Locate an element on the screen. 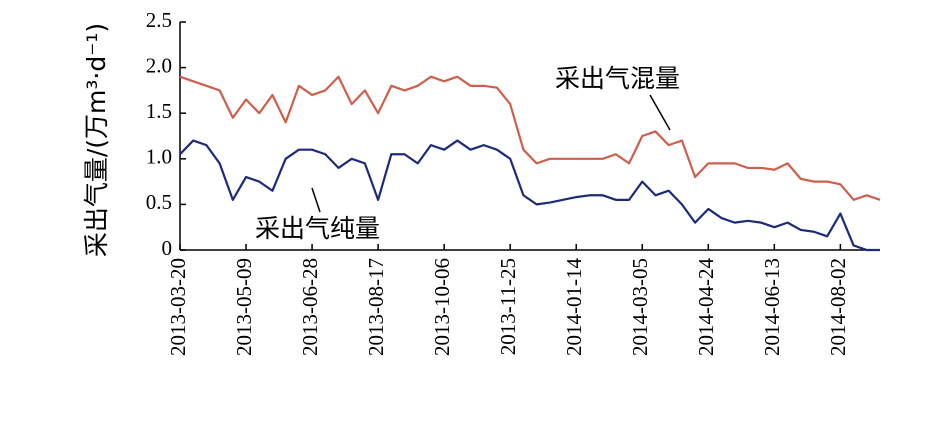 The image size is (945, 434). y-tick-label: 1.5 is located at coordinates (159, 111).